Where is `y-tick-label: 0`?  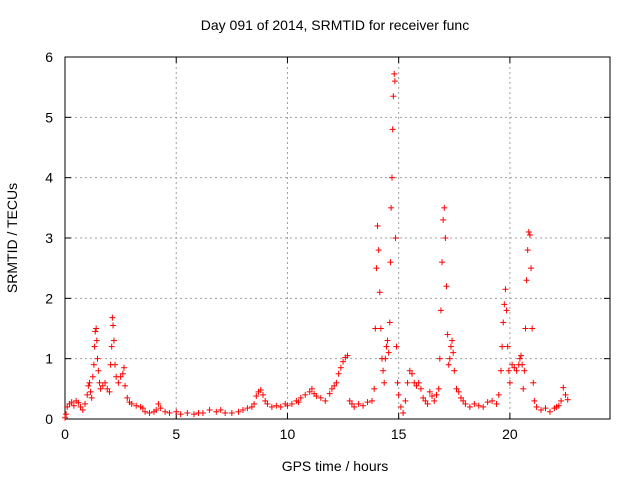 y-tick-label: 0 is located at coordinates (49, 419).